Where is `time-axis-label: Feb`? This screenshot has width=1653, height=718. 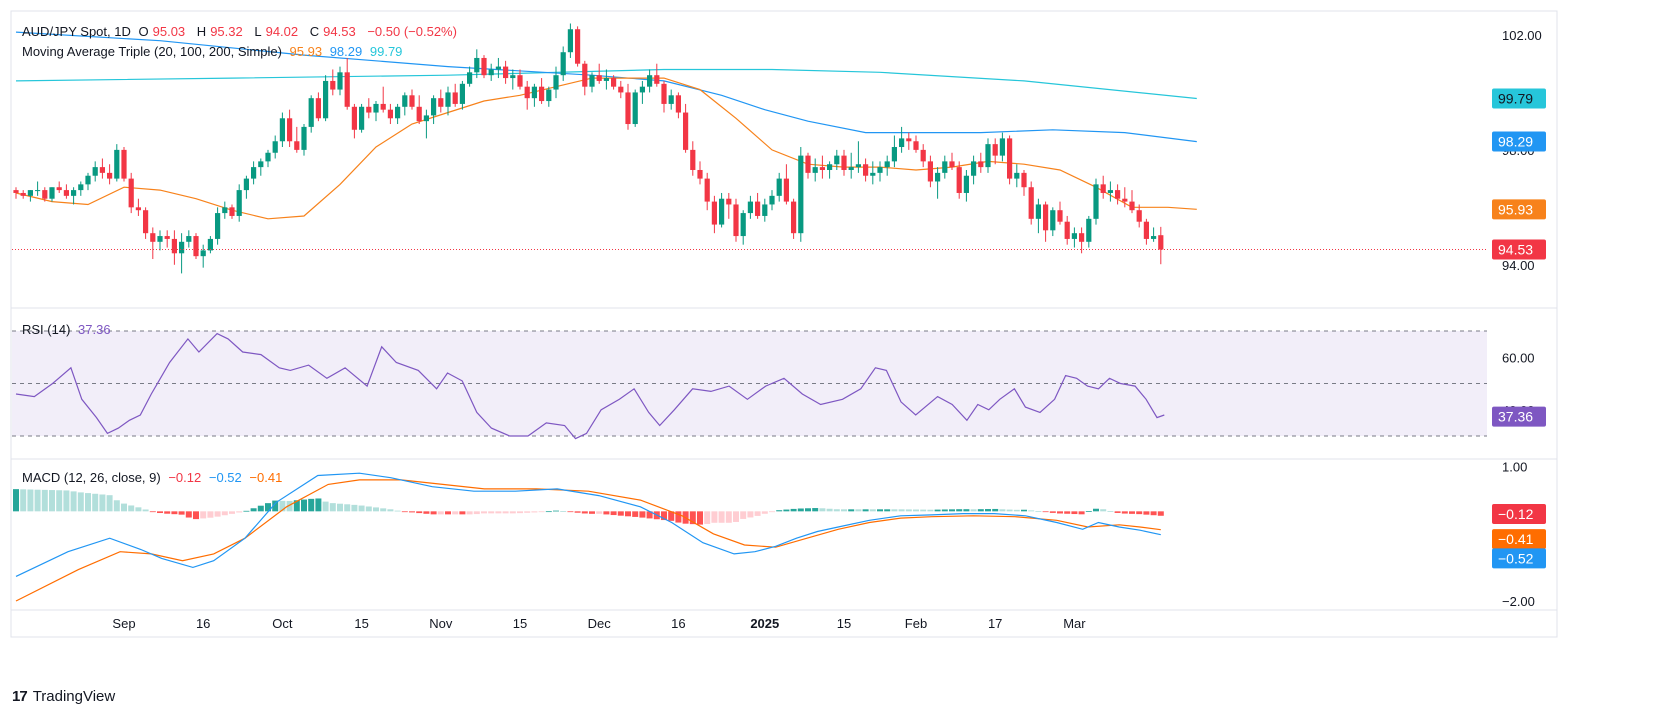 time-axis-label: Feb is located at coordinates (916, 623).